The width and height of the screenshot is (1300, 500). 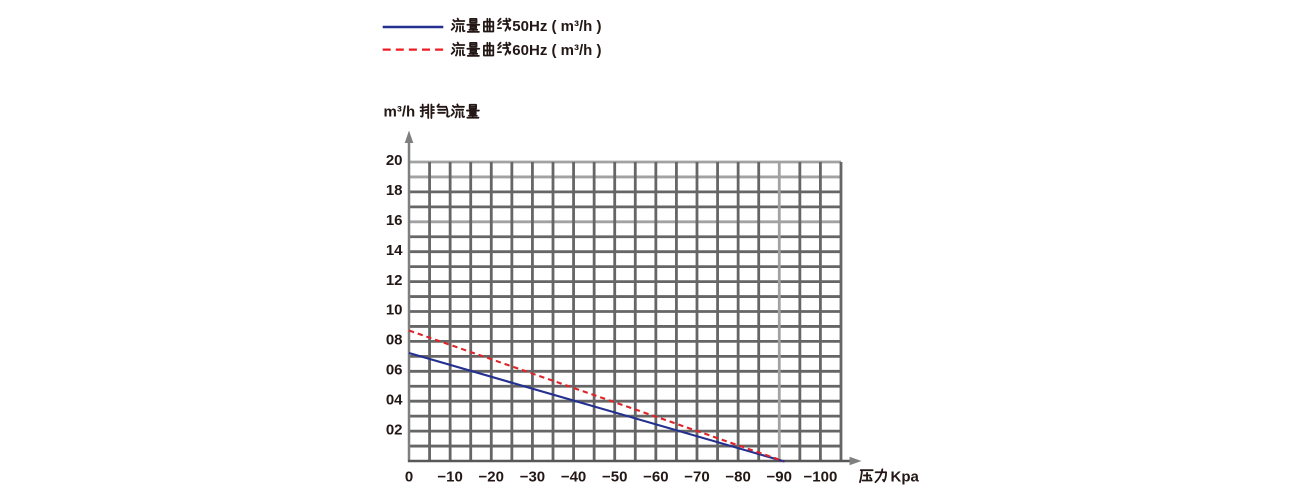 I want to click on svg-text: −30, so click(x=532, y=476).